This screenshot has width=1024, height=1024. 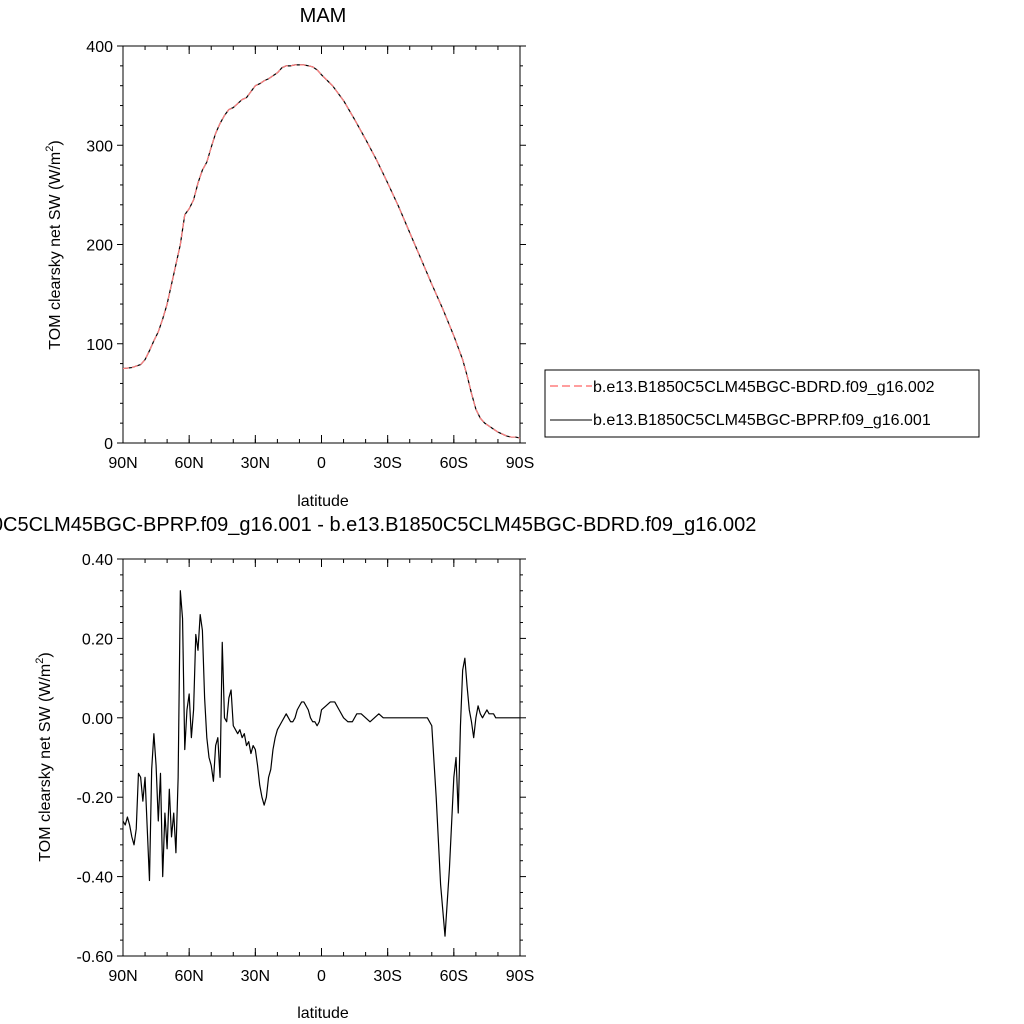 I want to click on top-chart-ytick-label: 200, so click(x=99, y=246).